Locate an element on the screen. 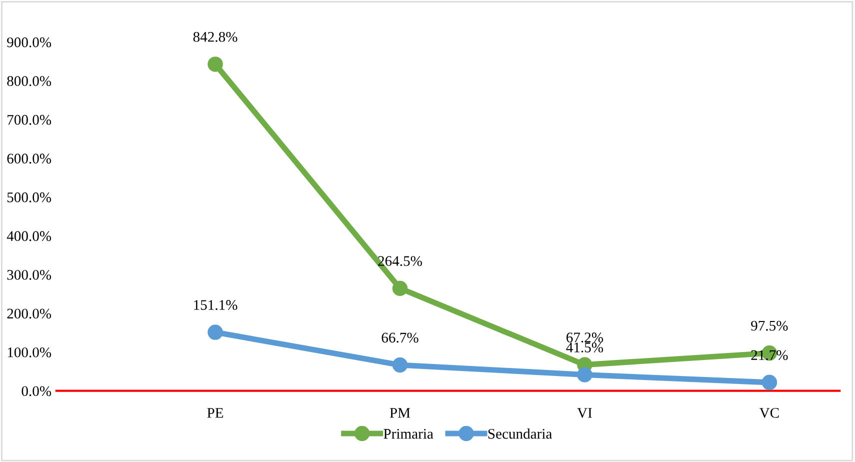  y-tick-label: 400.0% is located at coordinates (29, 236).